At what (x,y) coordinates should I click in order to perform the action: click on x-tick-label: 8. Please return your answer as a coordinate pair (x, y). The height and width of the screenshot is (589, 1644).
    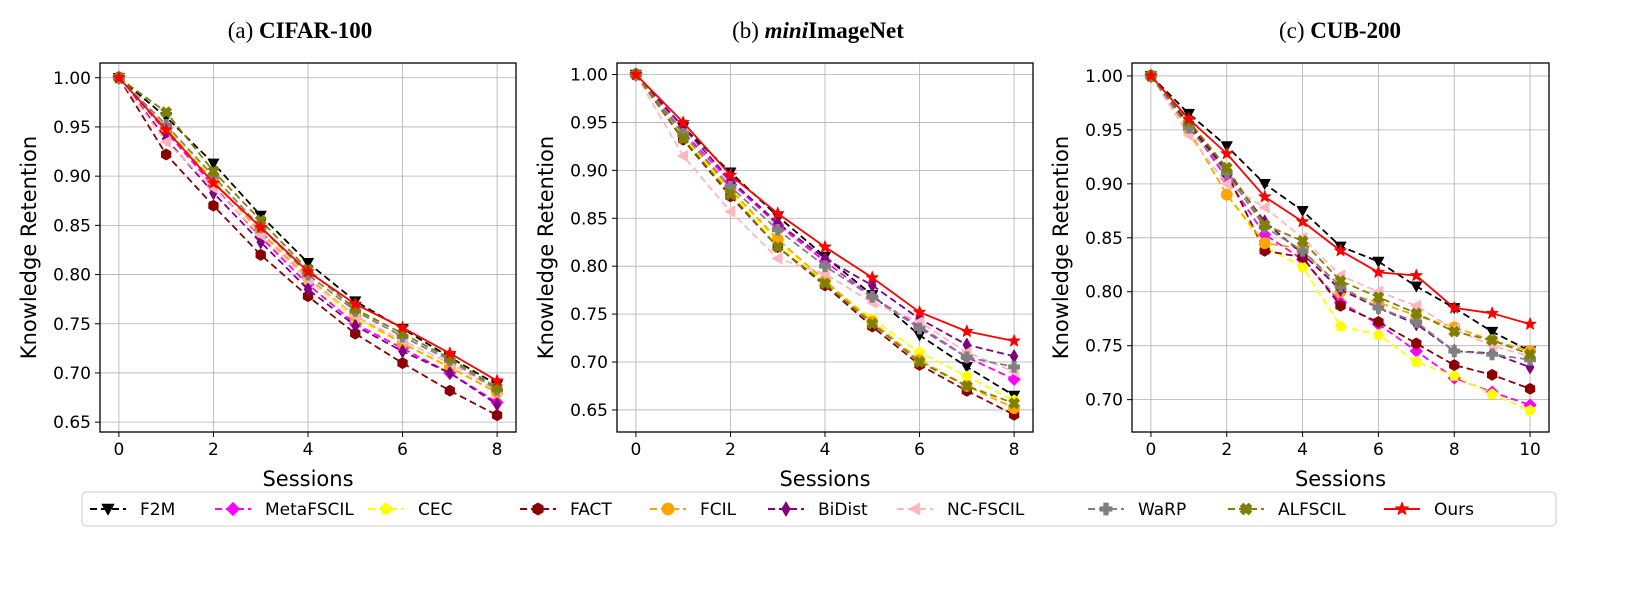
    Looking at the image, I should click on (1014, 450).